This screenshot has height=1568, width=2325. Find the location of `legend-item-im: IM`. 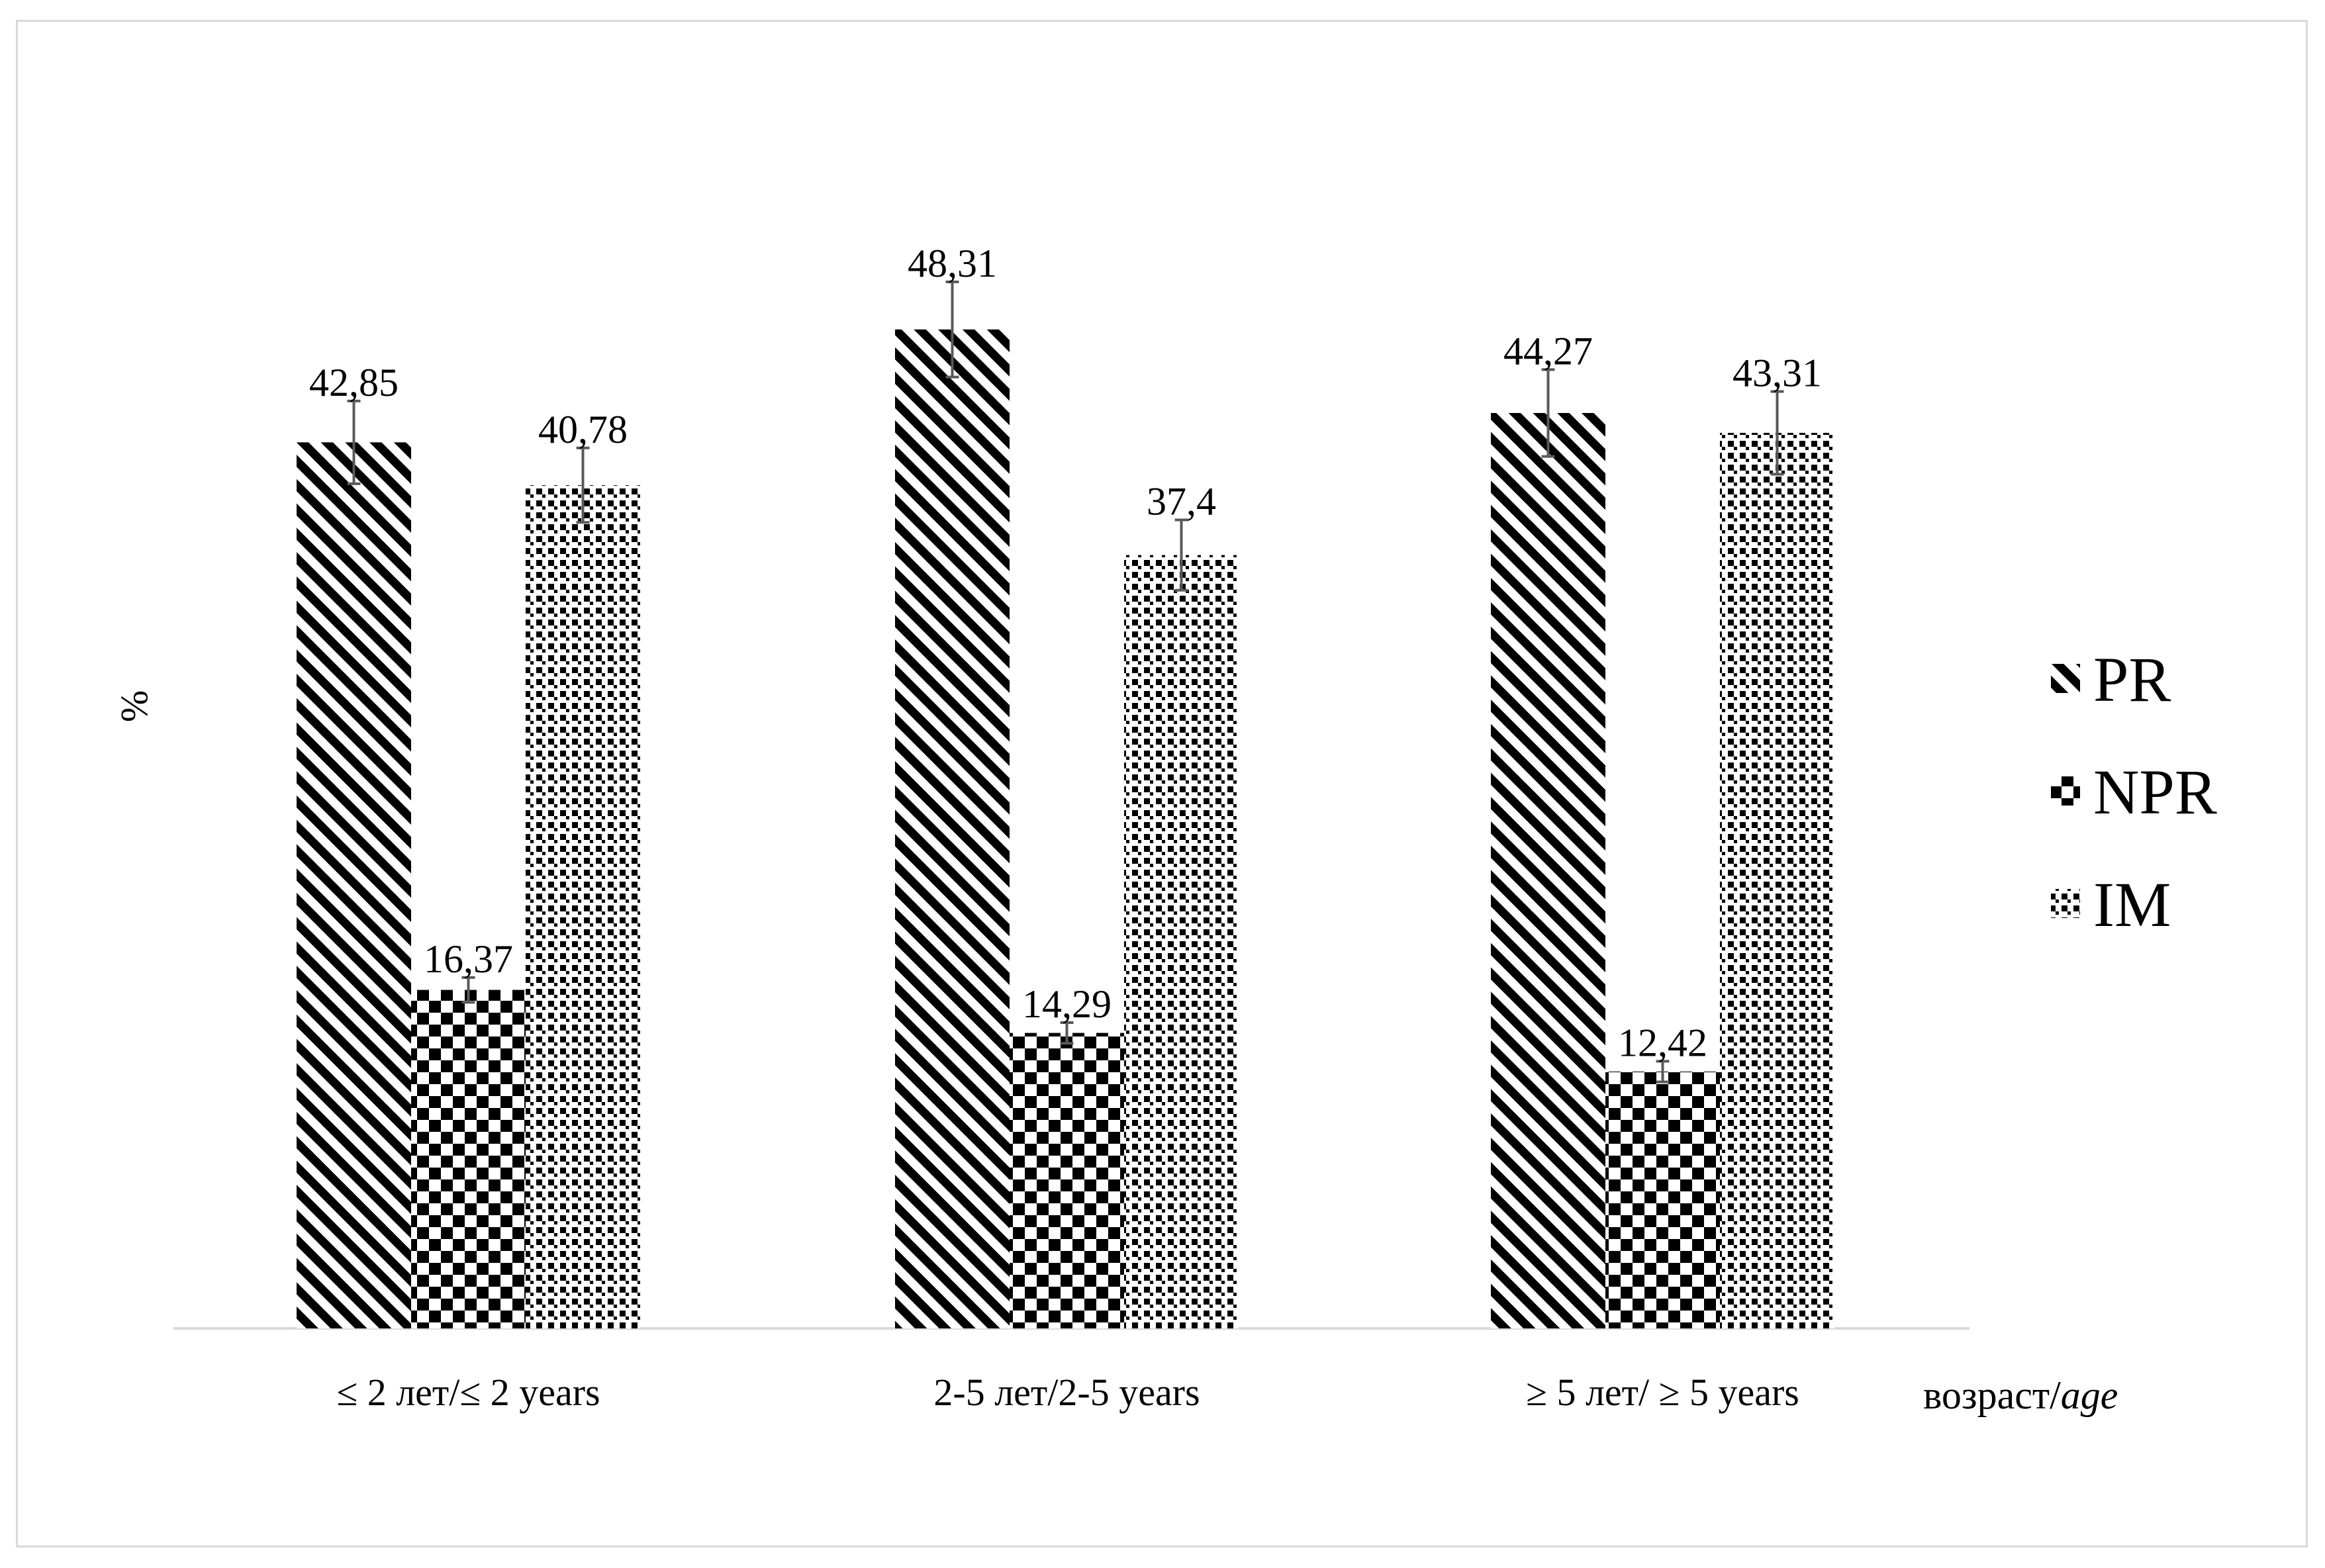

legend-item-im: IM is located at coordinates (2111, 904).